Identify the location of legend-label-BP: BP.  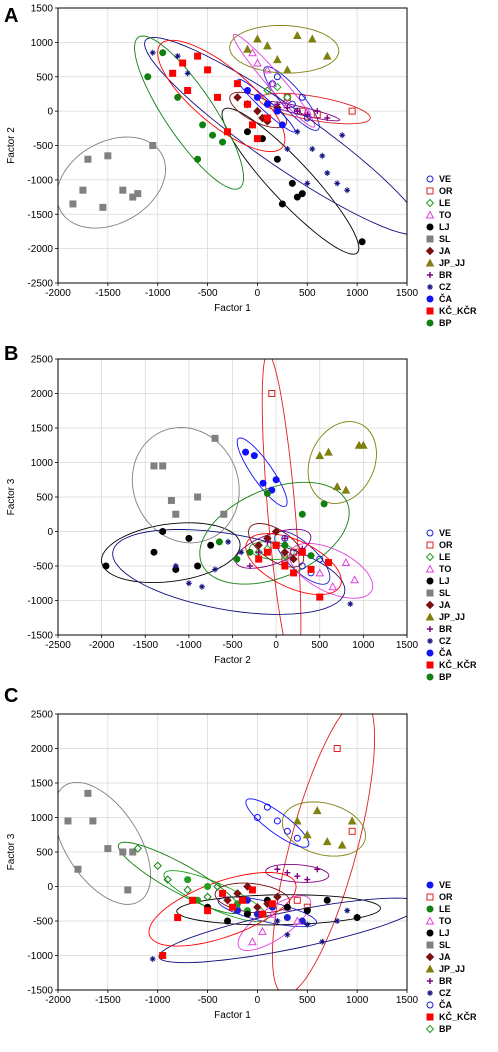
(445, 323).